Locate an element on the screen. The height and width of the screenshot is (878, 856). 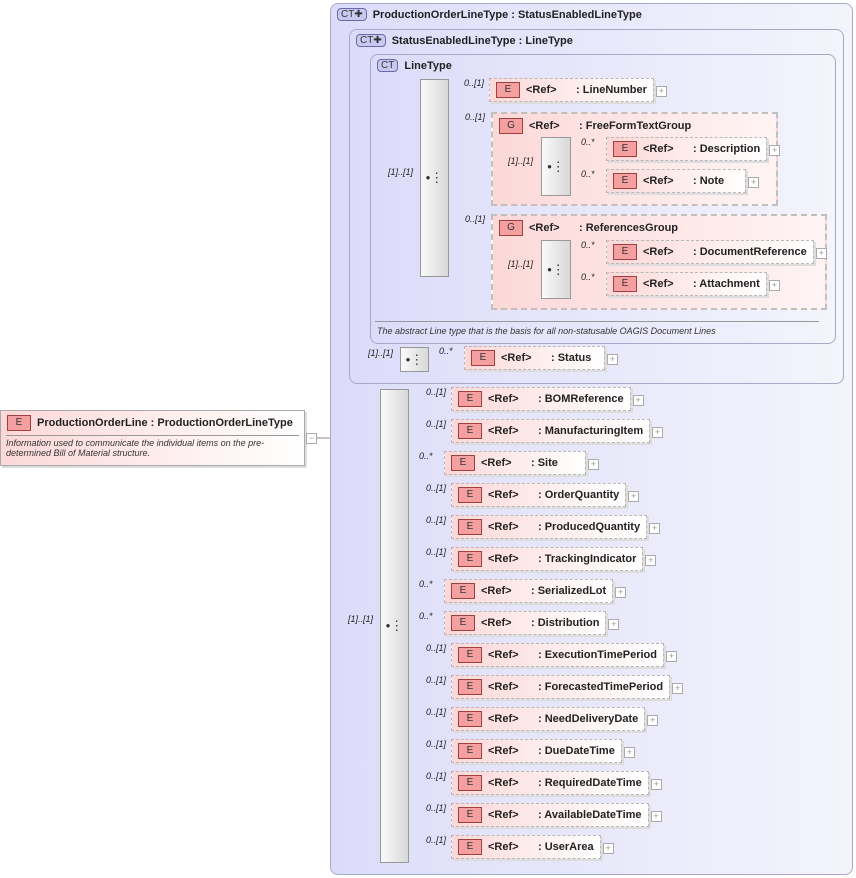
element-name: : Note is located at coordinates (709, 181).